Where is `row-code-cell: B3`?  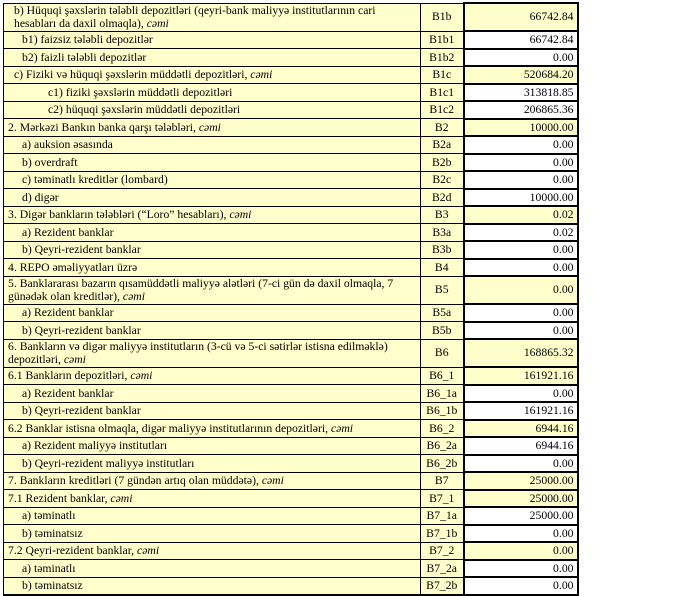 row-code-cell: B3 is located at coordinates (442, 214).